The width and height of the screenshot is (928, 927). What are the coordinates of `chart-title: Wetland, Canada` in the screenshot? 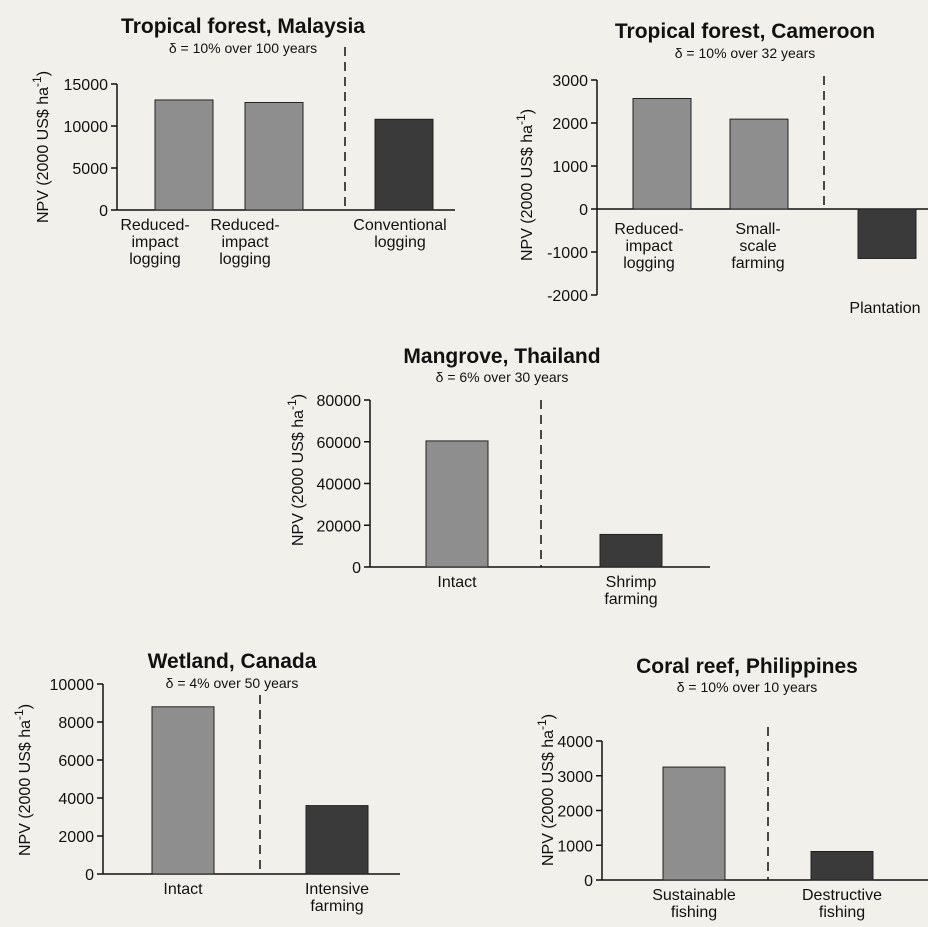 It's located at (232, 661).